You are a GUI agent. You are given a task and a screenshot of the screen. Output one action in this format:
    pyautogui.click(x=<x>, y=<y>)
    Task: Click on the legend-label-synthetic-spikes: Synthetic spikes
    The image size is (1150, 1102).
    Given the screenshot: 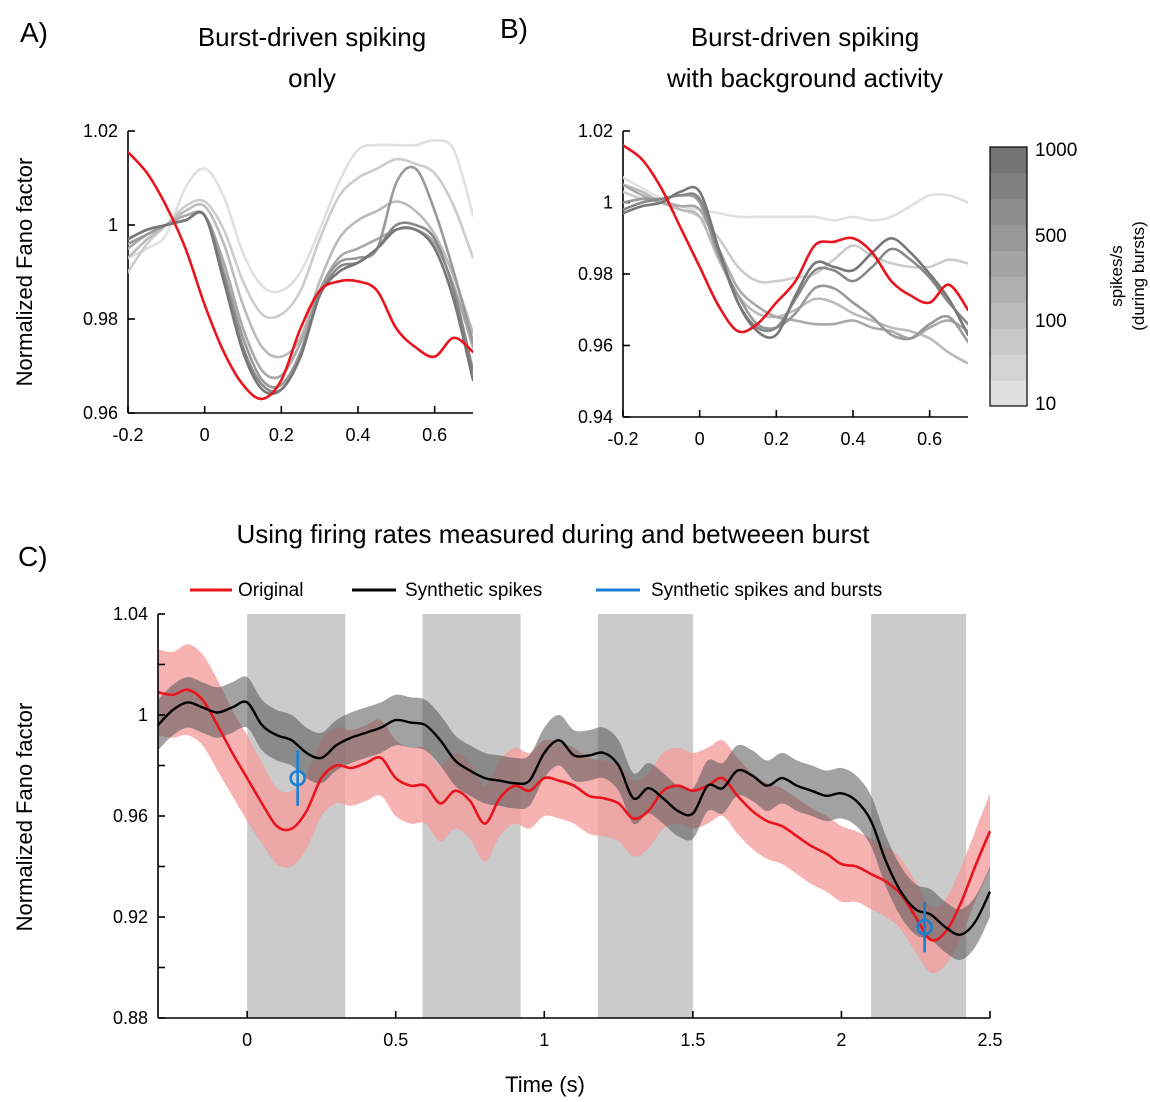 What is the action you would take?
    pyautogui.click(x=473, y=590)
    